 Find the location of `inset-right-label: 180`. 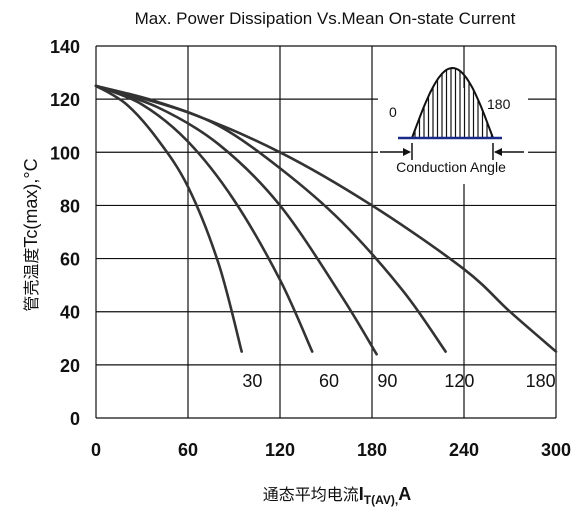

inset-right-label: 180 is located at coordinates (499, 104).